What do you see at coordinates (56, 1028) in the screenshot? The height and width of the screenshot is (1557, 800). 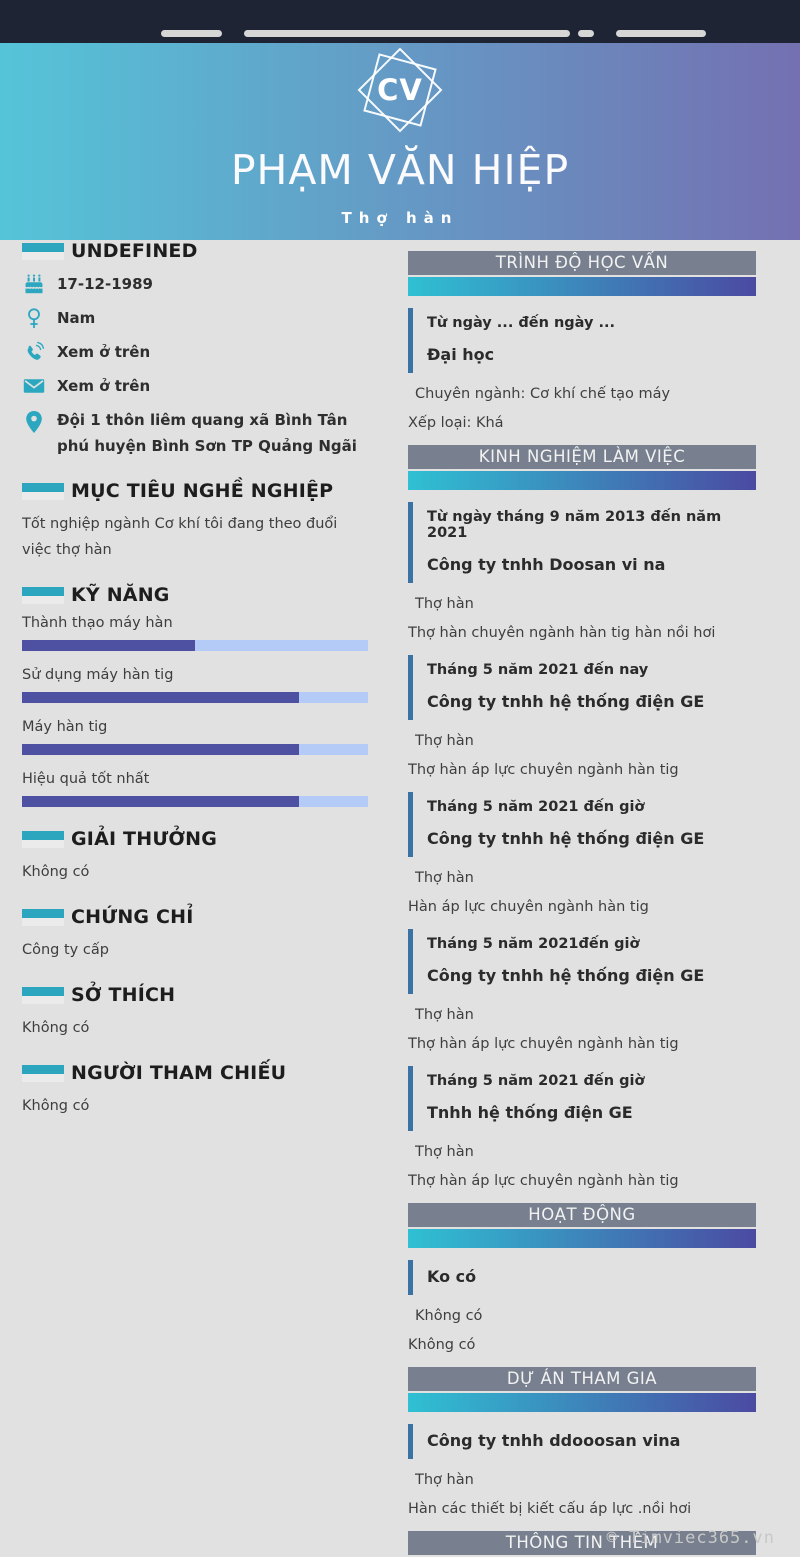 I see `hobbies-text: Không có` at bounding box center [56, 1028].